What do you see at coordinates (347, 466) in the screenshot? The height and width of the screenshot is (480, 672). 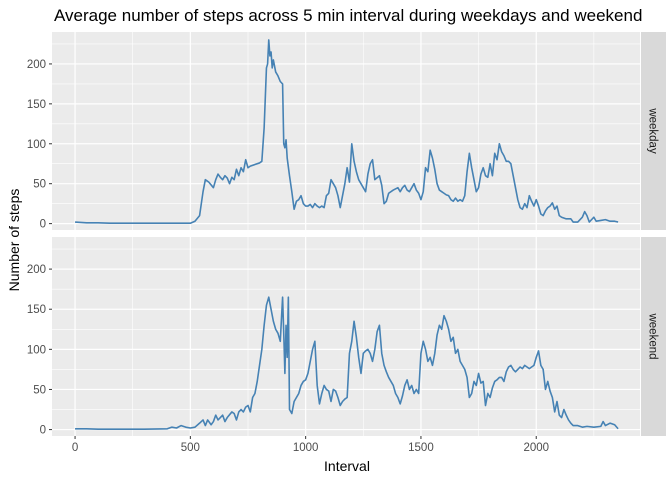 I see `x-axis-label: Interval` at bounding box center [347, 466].